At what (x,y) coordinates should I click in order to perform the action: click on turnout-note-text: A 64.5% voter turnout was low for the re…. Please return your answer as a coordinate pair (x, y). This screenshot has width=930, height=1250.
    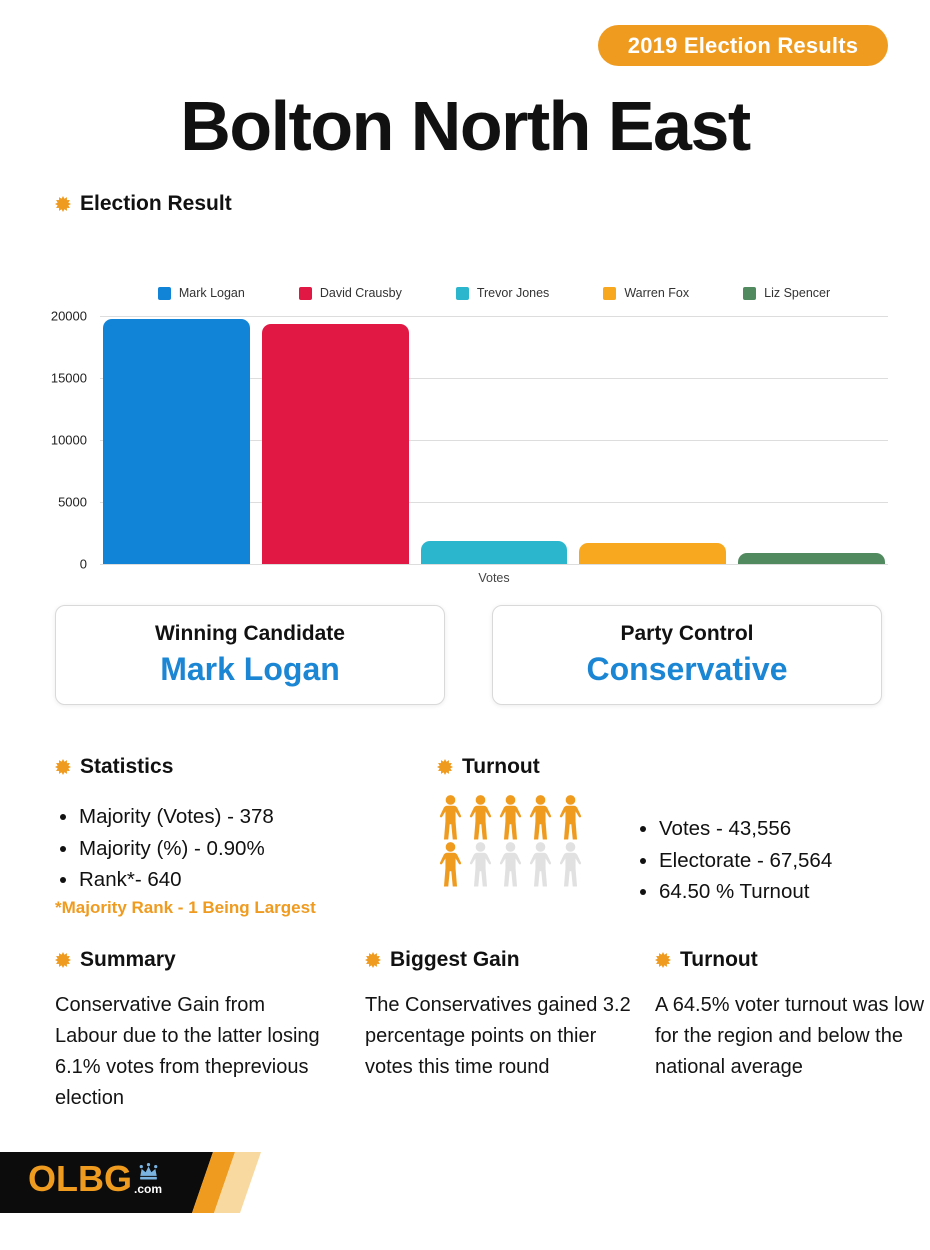
    Looking at the image, I should click on (790, 1036).